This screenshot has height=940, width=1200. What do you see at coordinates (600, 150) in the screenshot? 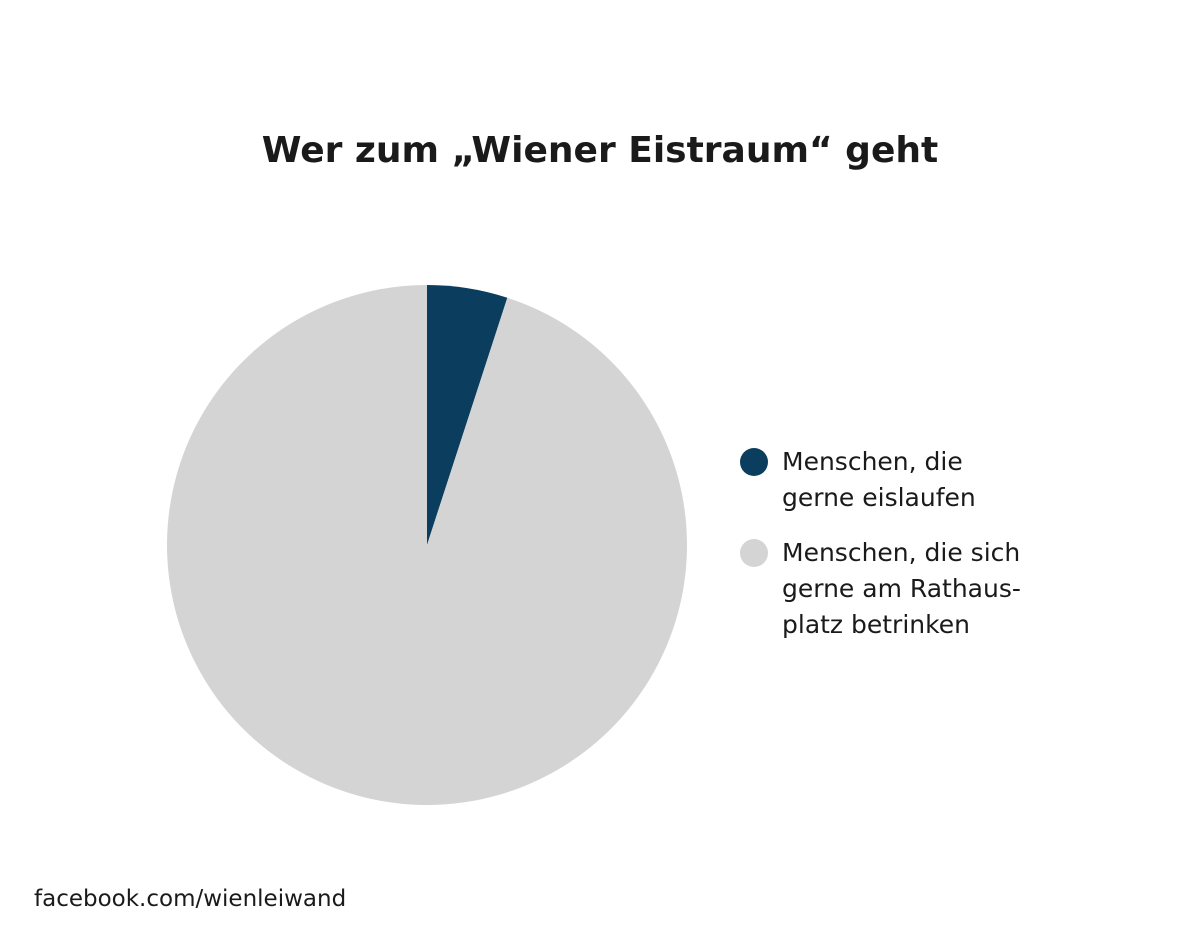
I see `chart-title: Wer zum „Wiener Eistraum“ geht` at bounding box center [600, 150].